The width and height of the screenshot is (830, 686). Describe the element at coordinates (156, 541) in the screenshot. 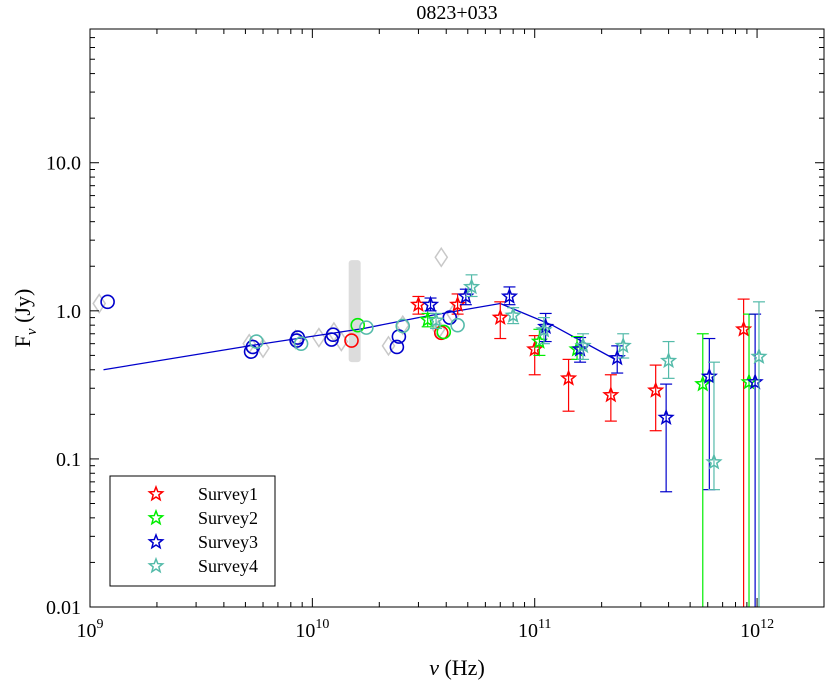

I see `legend-marker-survey3` at that location.